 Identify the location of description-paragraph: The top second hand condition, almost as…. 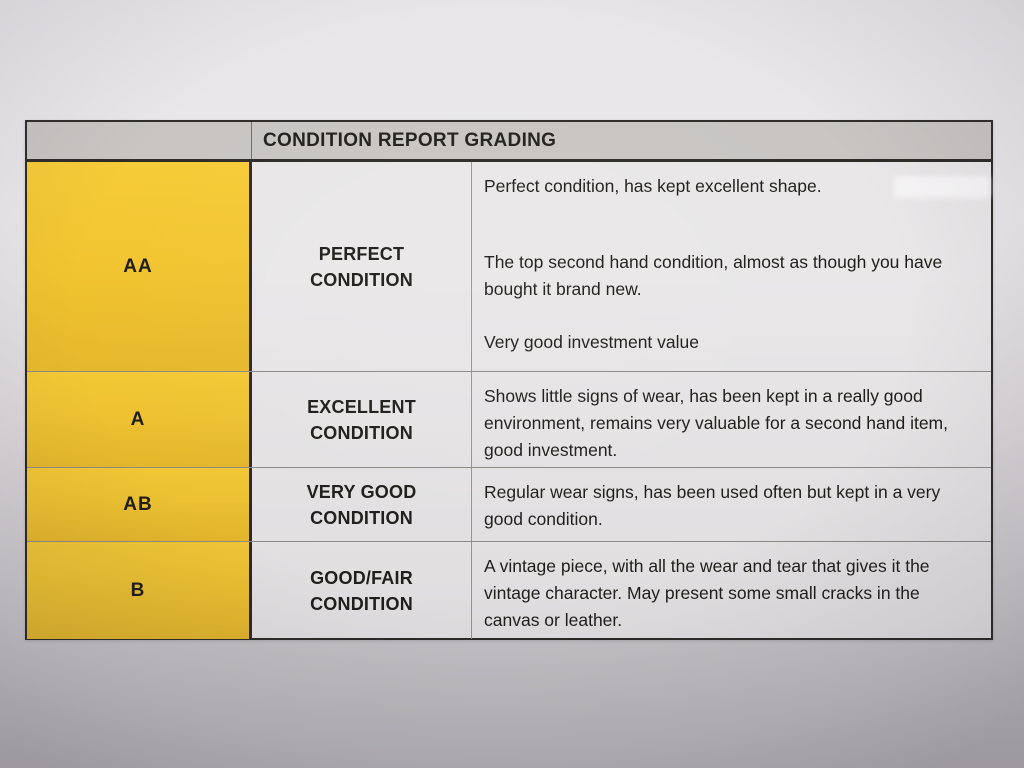
(713, 275).